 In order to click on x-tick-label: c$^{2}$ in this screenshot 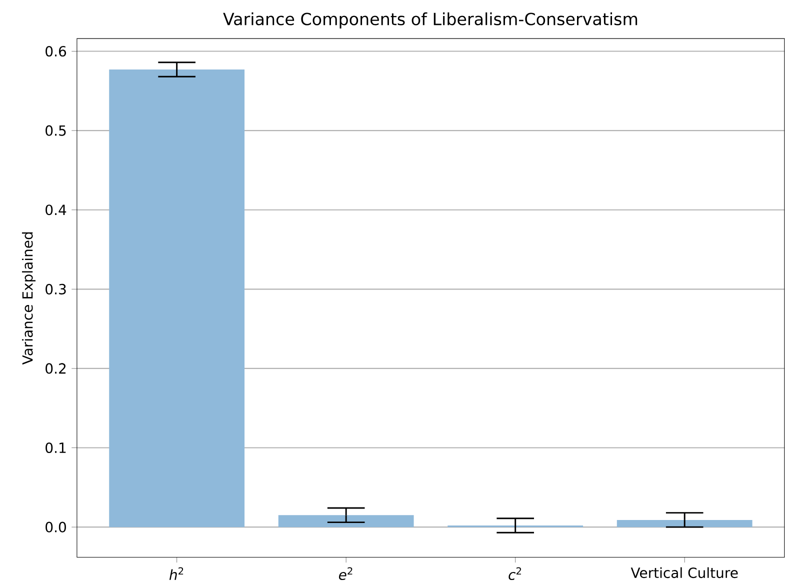, I will do `click(514, 573)`.